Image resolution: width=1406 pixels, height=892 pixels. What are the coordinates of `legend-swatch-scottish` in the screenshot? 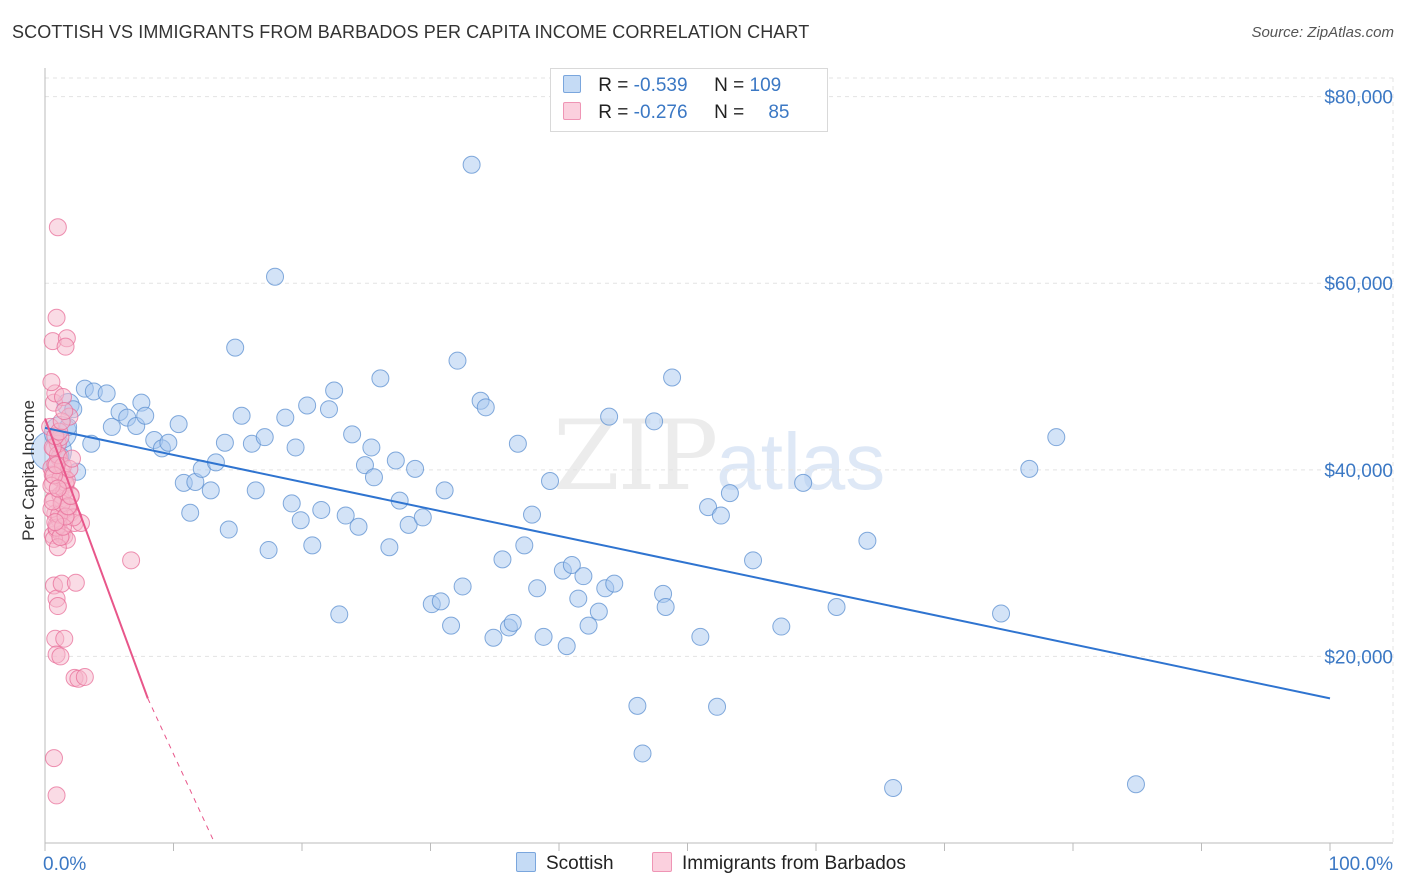 It's located at (526, 862).